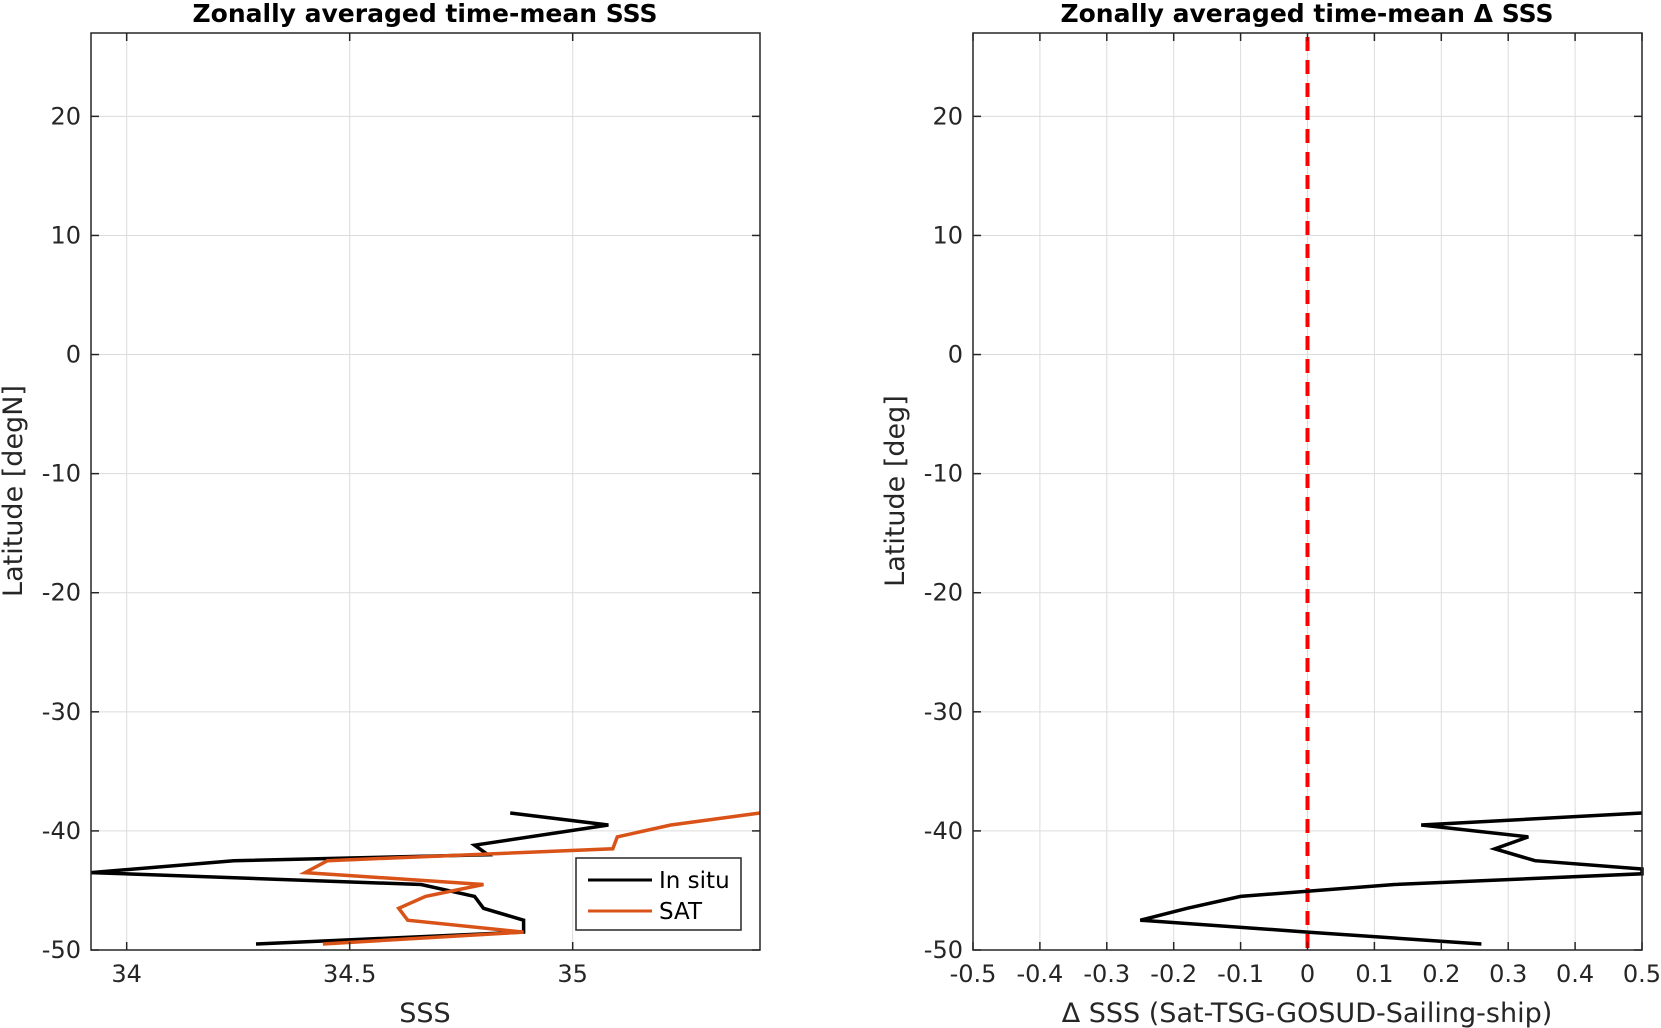 The height and width of the screenshot is (1028, 1661). What do you see at coordinates (694, 881) in the screenshot?
I see `legend-label-in-situ: In situ` at bounding box center [694, 881].